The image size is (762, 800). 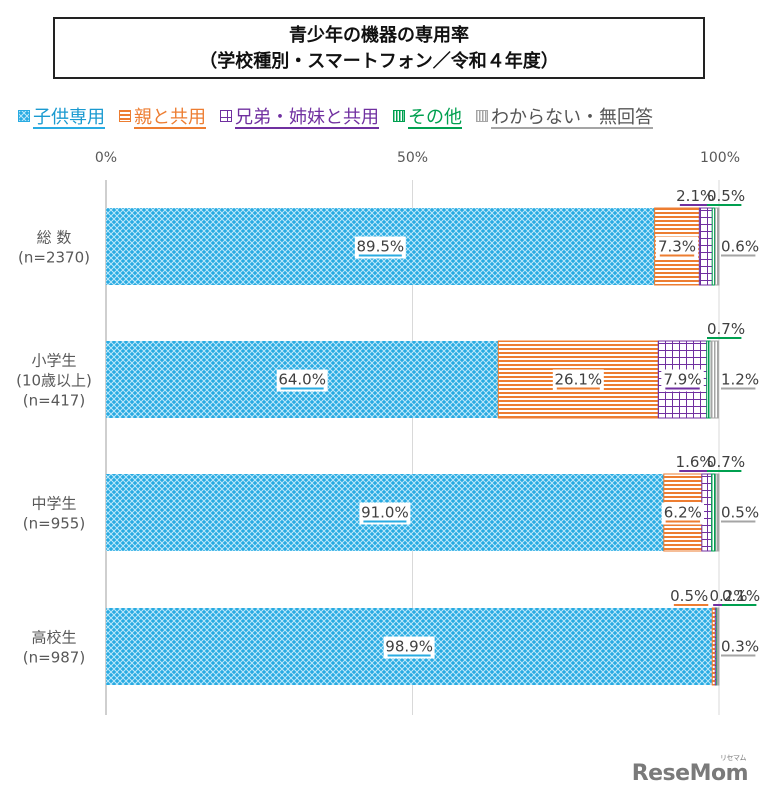 I want to click on data-label-group: 91.0%, so click(x=385, y=513).